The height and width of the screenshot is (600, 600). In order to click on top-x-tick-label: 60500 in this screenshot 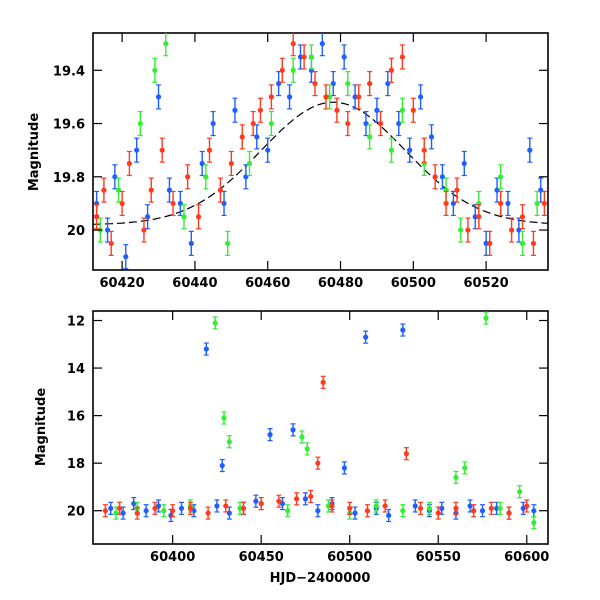, I will do `click(413, 283)`.